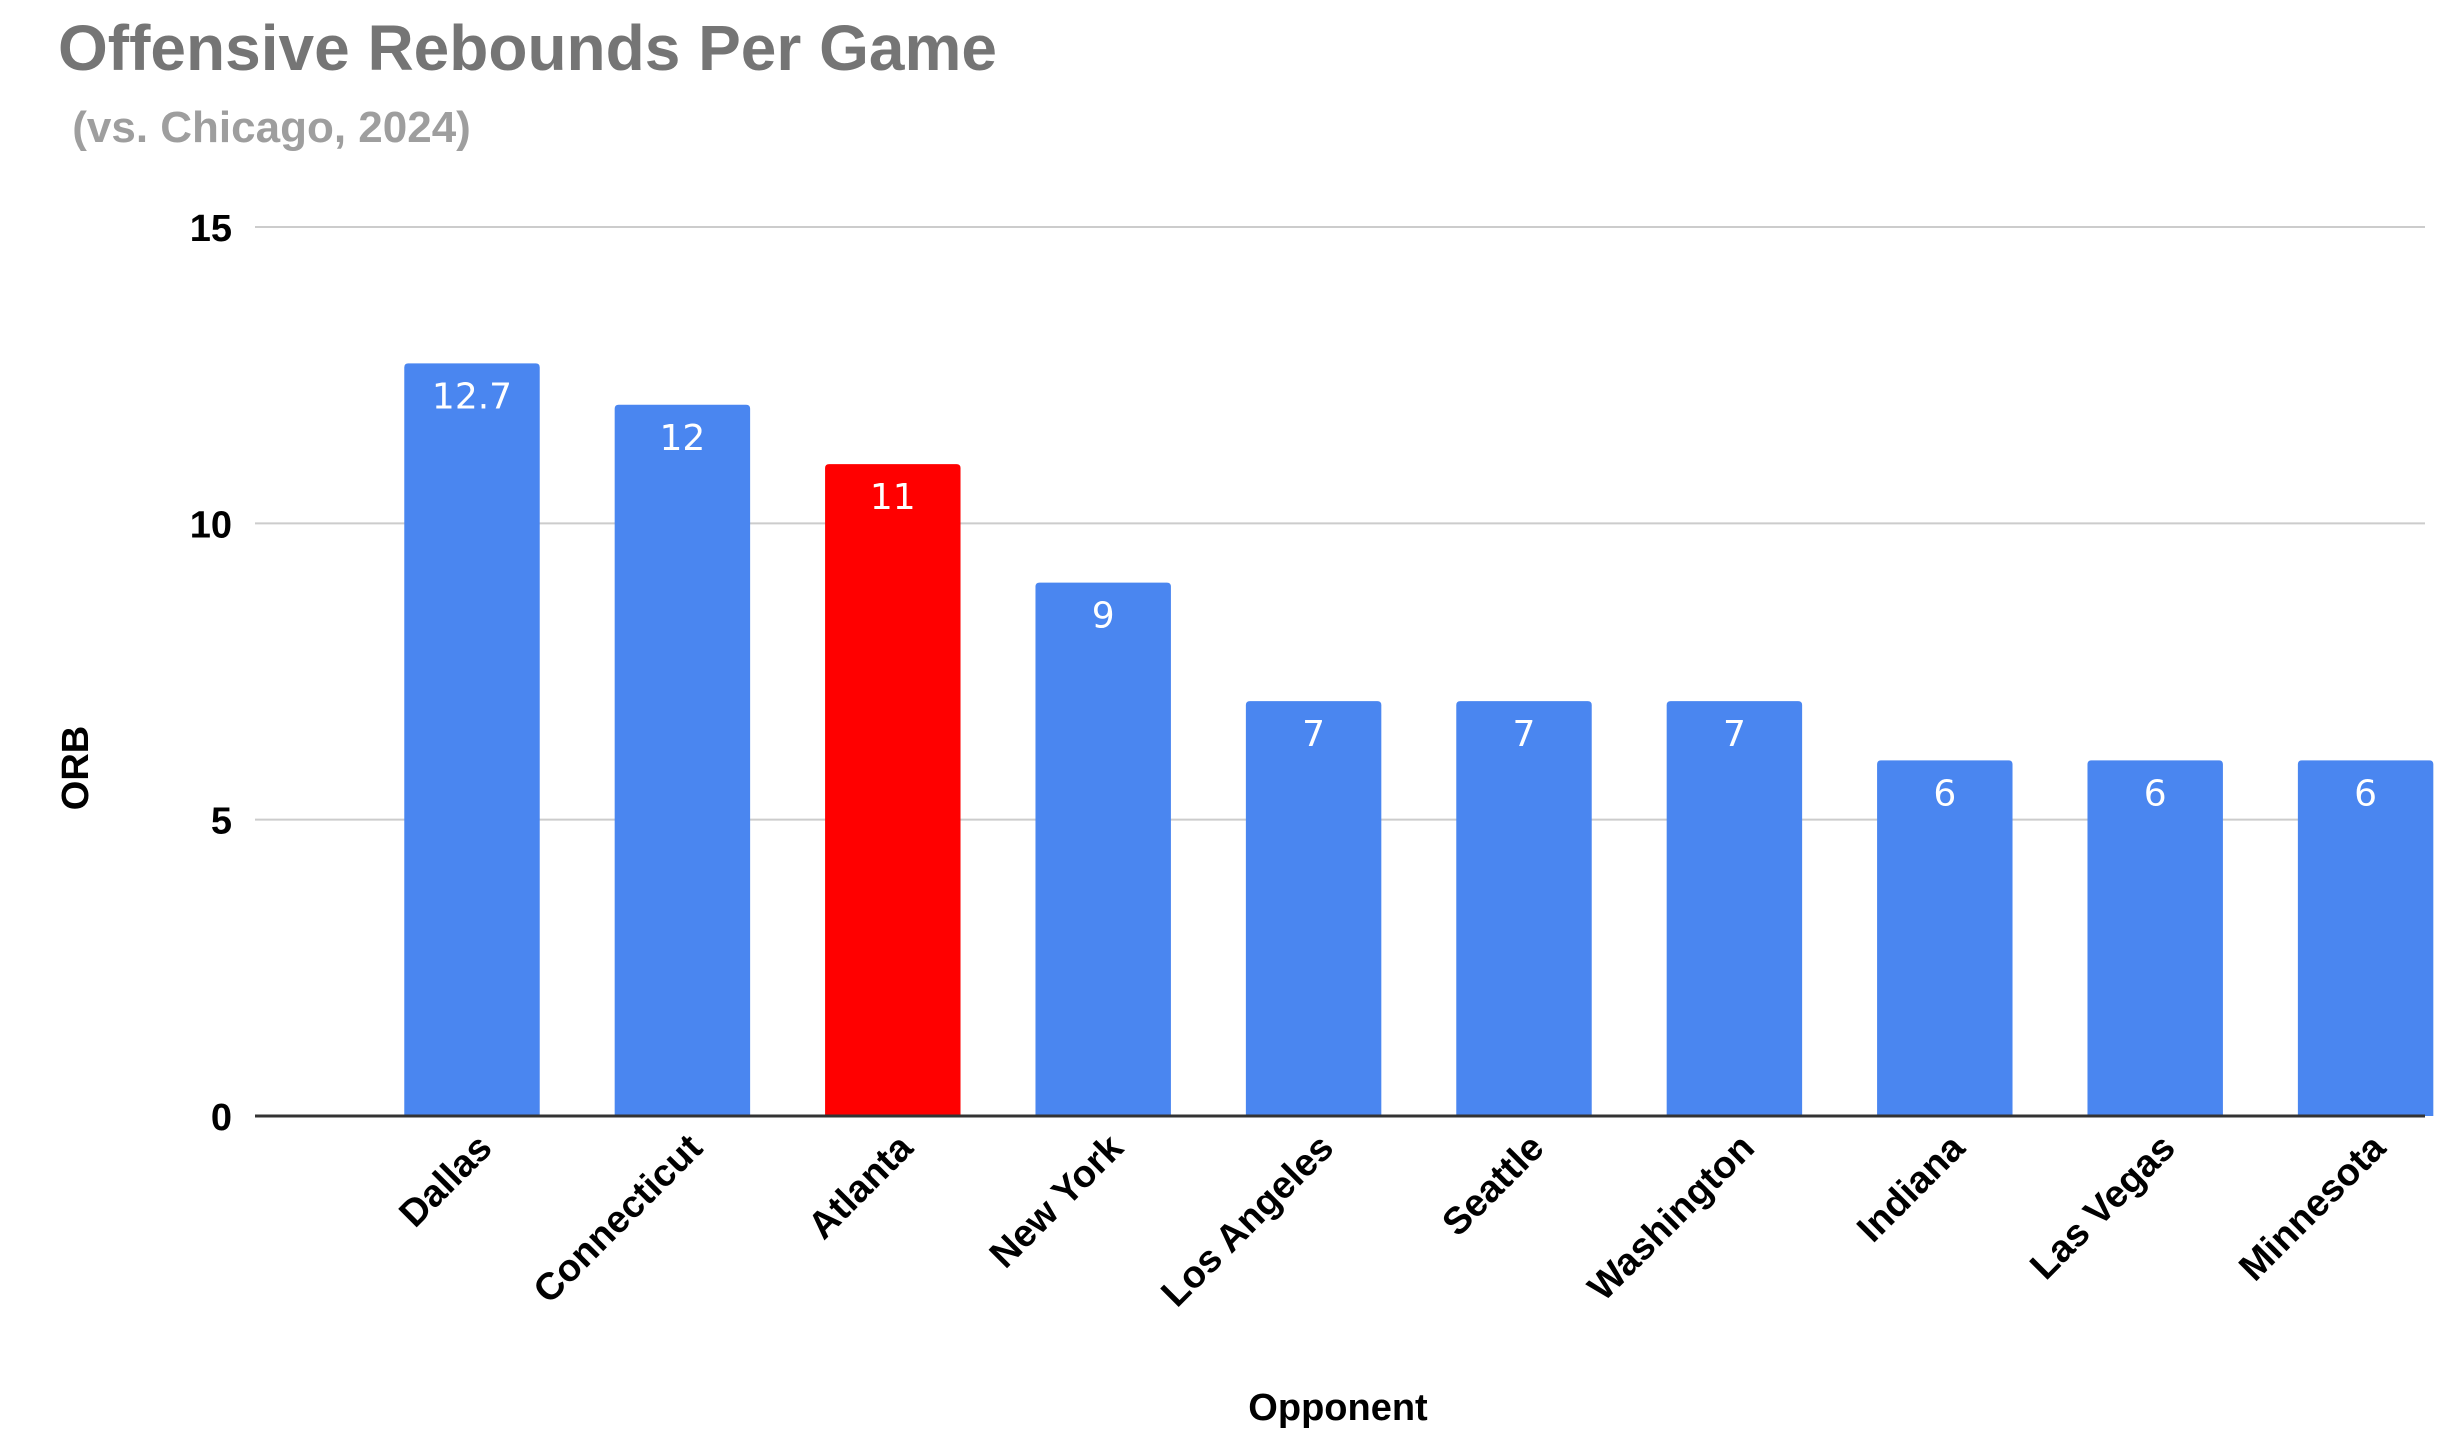 The height and width of the screenshot is (1454, 2446). What do you see at coordinates (618, 1218) in the screenshot?
I see `x-tick-label: Connecticut` at bounding box center [618, 1218].